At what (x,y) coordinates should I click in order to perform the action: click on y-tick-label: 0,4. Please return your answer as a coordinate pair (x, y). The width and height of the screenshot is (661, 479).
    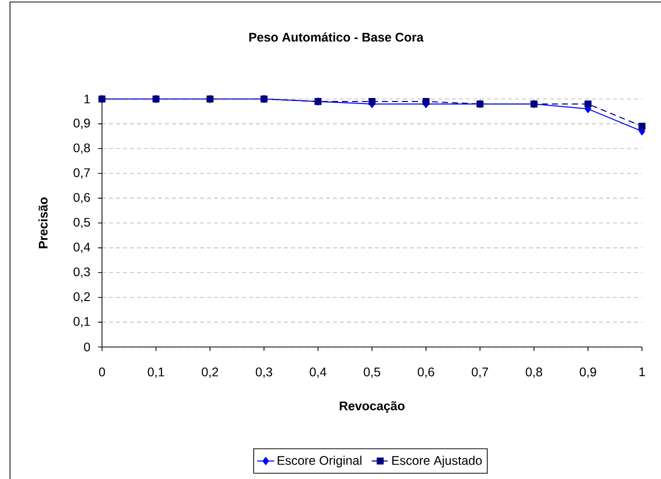
    Looking at the image, I should click on (82, 247).